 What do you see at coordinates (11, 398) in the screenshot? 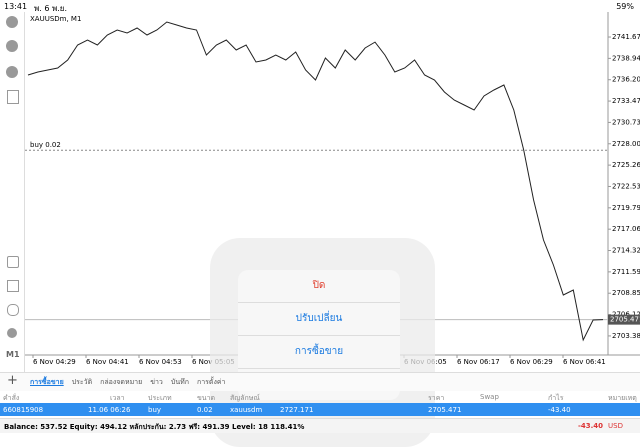
I see `column-header: คำสั่ง` at bounding box center [11, 398].